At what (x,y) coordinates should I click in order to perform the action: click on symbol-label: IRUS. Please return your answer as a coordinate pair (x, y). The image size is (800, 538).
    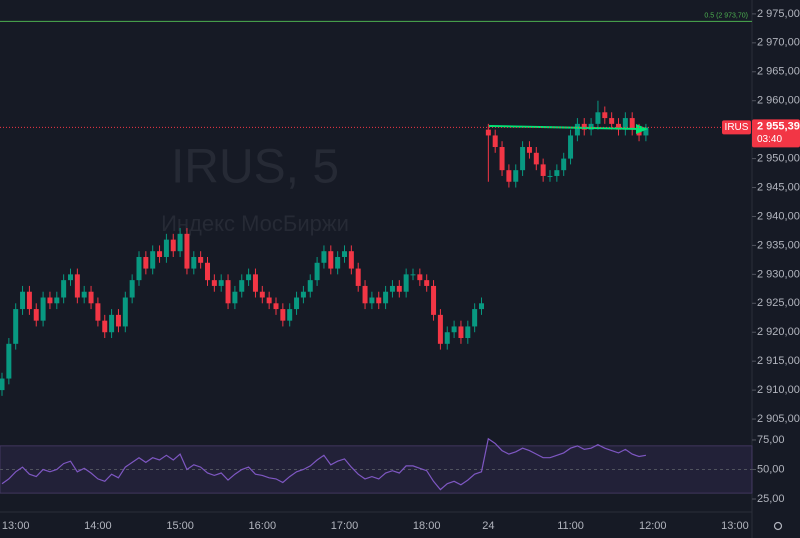
    Looking at the image, I should click on (737, 127).